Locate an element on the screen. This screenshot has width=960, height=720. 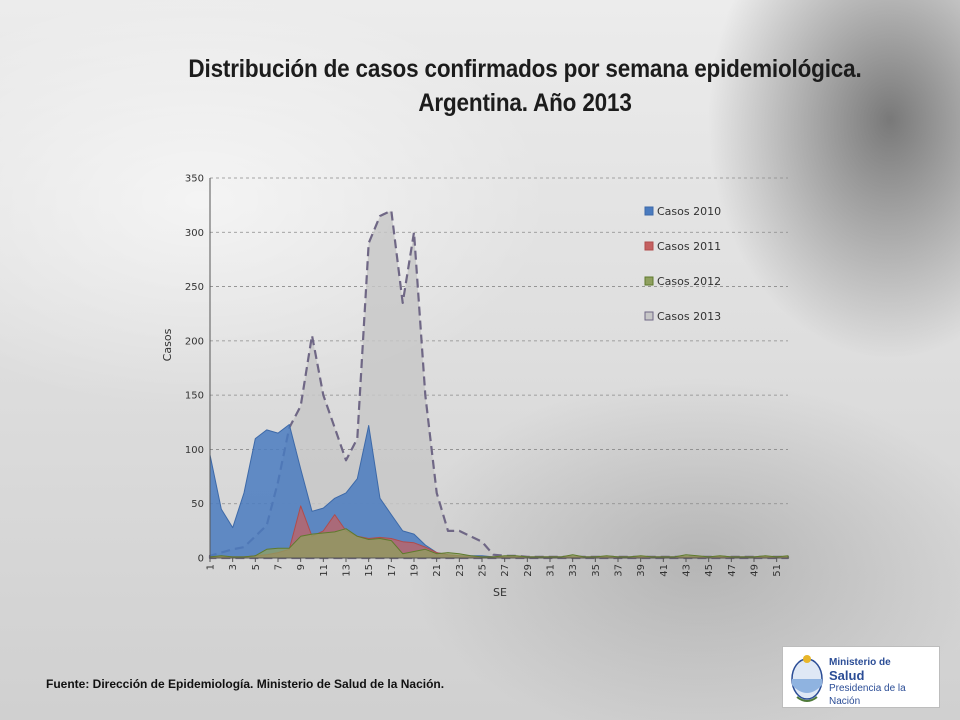
x-tick-label-5: 5 is located at coordinates (256, 567).